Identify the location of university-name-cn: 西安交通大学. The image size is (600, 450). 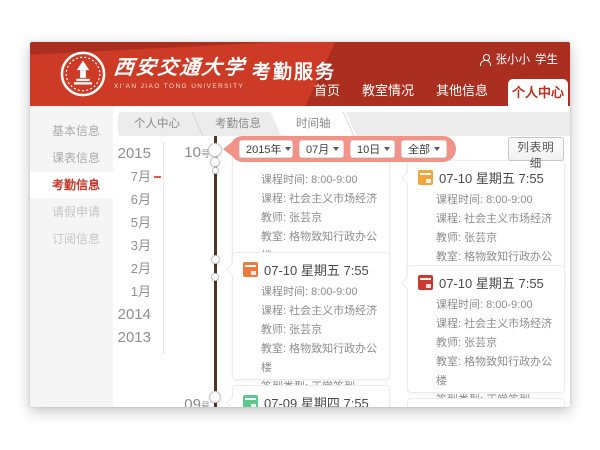
(179, 68).